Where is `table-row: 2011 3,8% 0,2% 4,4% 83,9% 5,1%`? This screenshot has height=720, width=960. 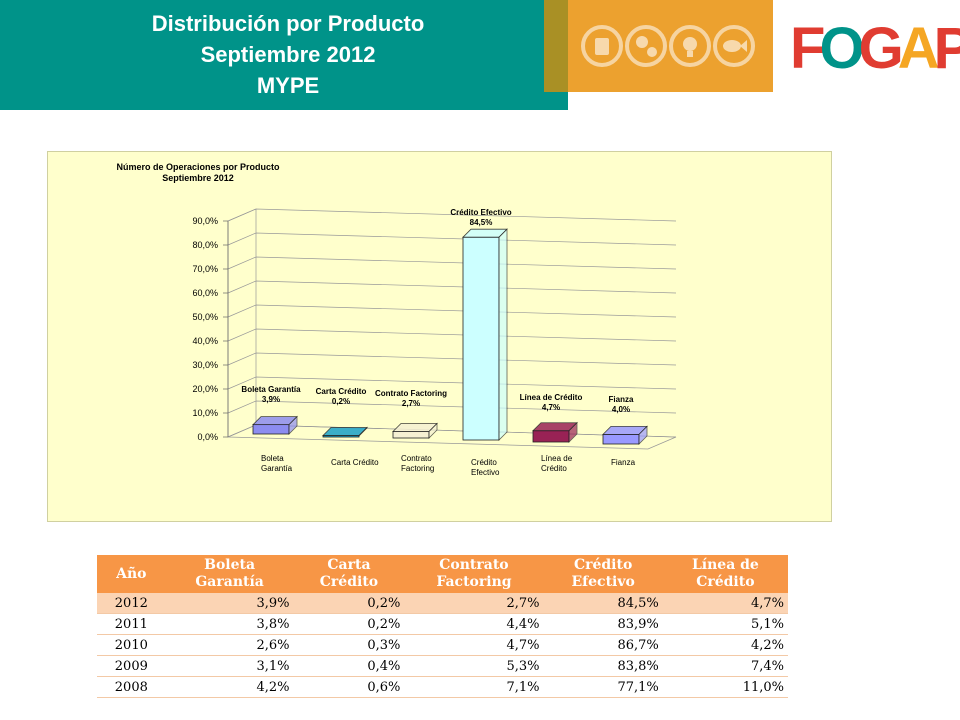
table-row: 2011 3,8% 0,2% 4,4% 83,9% 5,1% is located at coordinates (442, 624).